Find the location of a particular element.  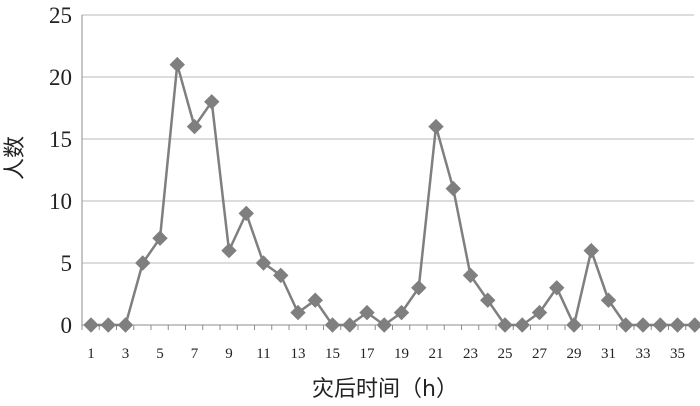

x-tick-label: 33 is located at coordinates (643, 354).